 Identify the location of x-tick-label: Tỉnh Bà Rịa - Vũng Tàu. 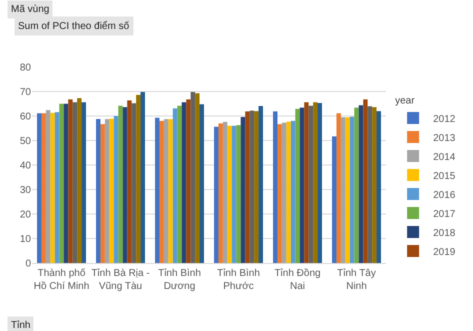
(120, 280).